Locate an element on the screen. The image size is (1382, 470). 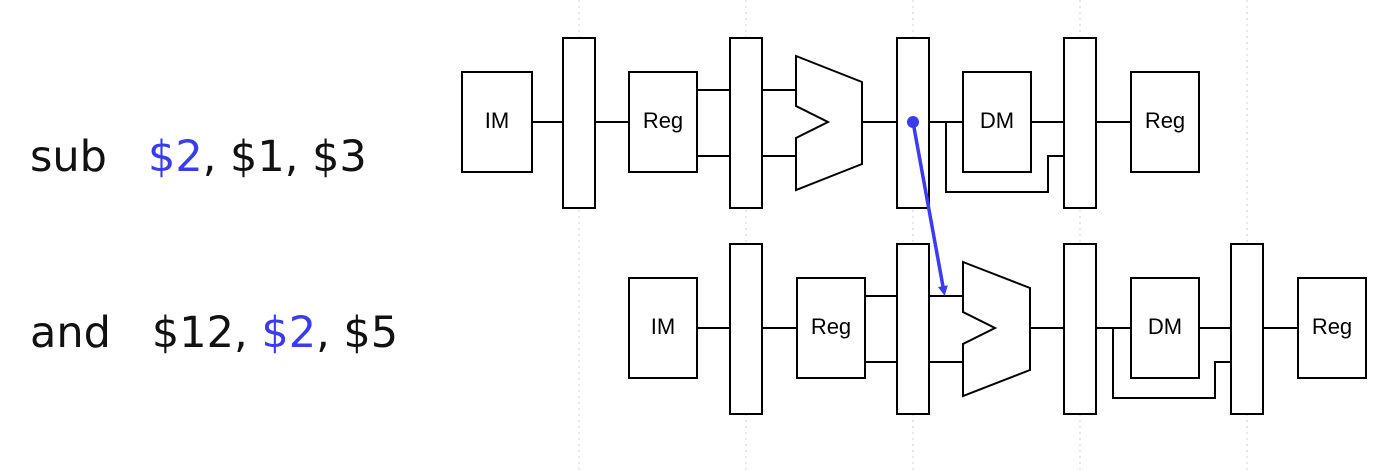
forwarding-line is located at coordinates (929, 208).